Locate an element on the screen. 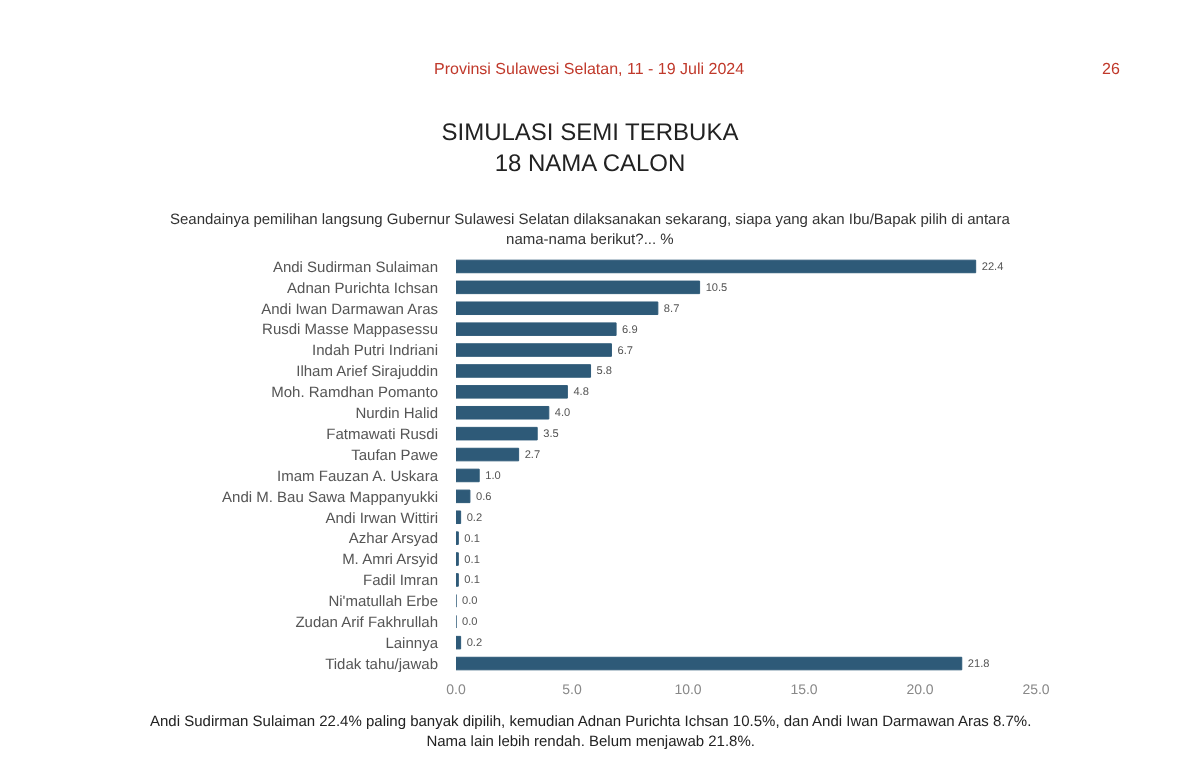 This screenshot has height=758, width=1180. text: 26 is located at coordinates (1111, 69).